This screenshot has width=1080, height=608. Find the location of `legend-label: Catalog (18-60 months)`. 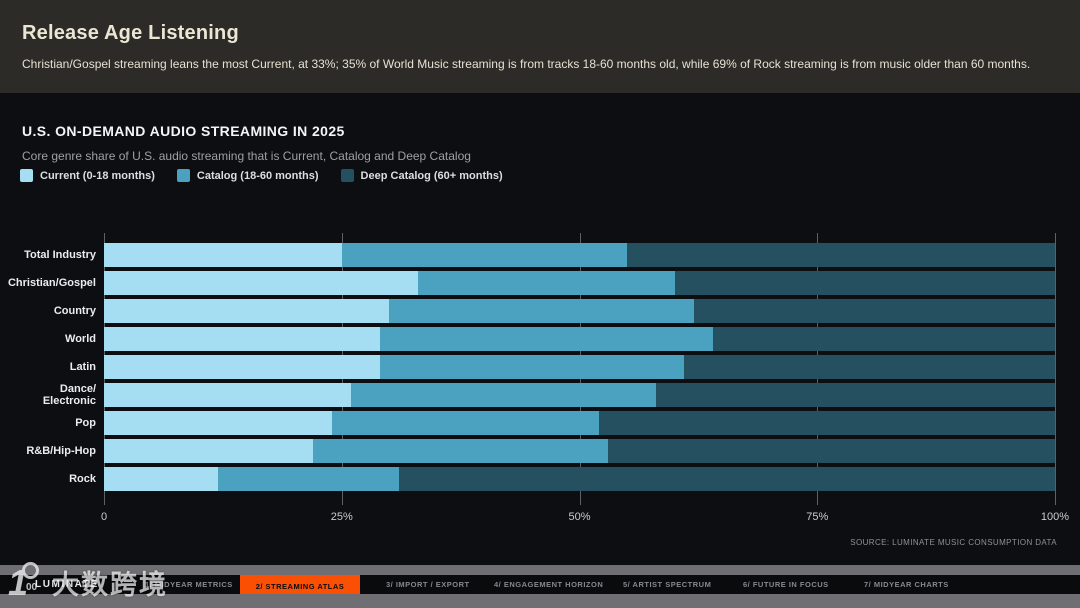

legend-label: Catalog (18-60 months) is located at coordinates (257, 175).